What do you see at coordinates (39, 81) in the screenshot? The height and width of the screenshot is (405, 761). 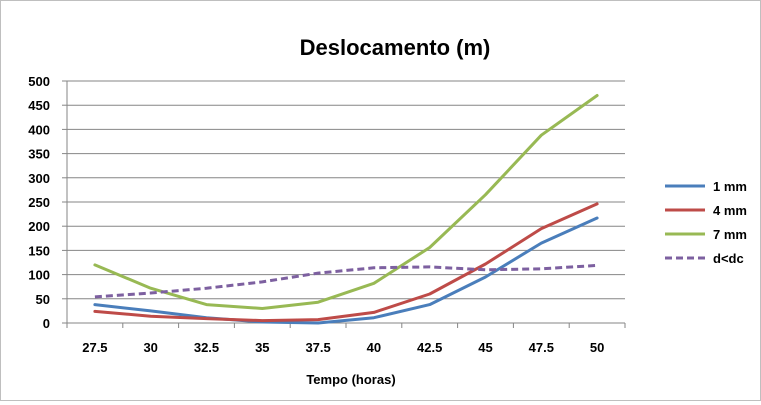 I see `y-tick-label: 500` at bounding box center [39, 81].